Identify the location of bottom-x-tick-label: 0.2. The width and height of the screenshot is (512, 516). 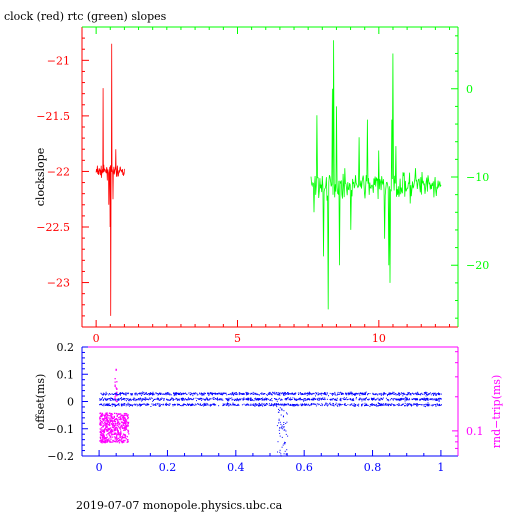
(168, 467).